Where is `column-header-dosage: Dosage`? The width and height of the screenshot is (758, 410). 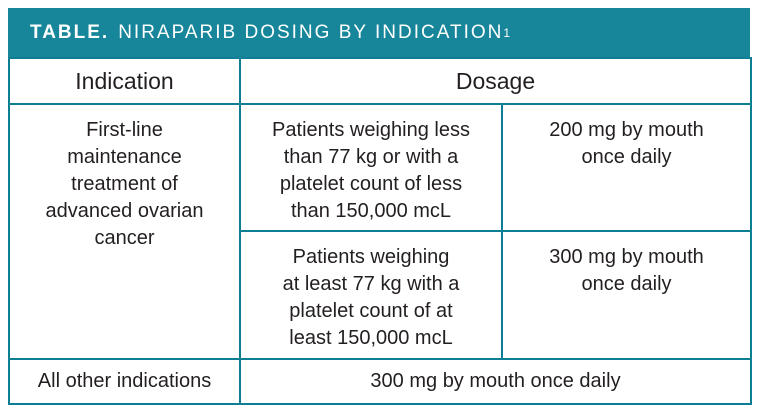
column-header-dosage: Dosage is located at coordinates (495, 81).